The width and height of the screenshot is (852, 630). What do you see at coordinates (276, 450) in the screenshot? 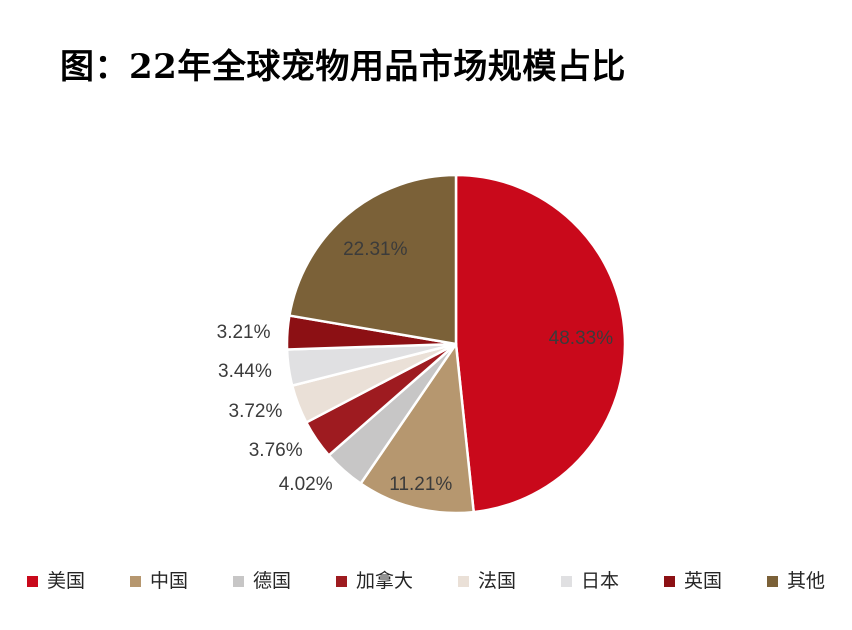
I see `slice-label-3: 3.76%` at bounding box center [276, 450].